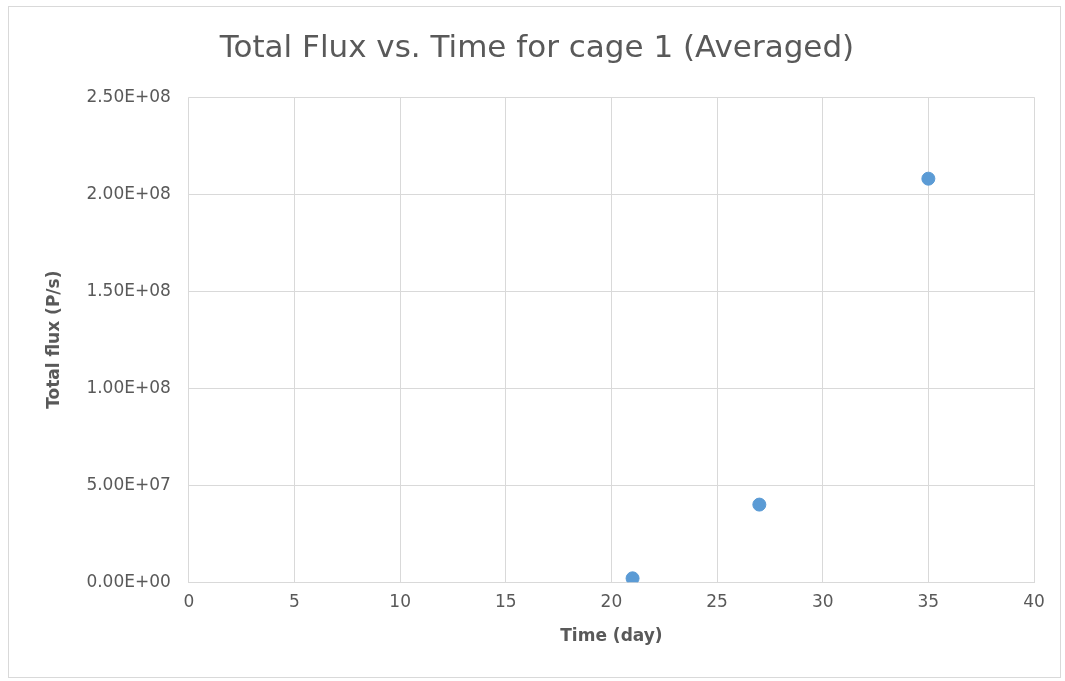 The width and height of the screenshot is (1065, 681). Describe the element at coordinates (536, 45) in the screenshot. I see `chart-title: Total Flux vs. Time for cage 1 (Averaged)` at that location.